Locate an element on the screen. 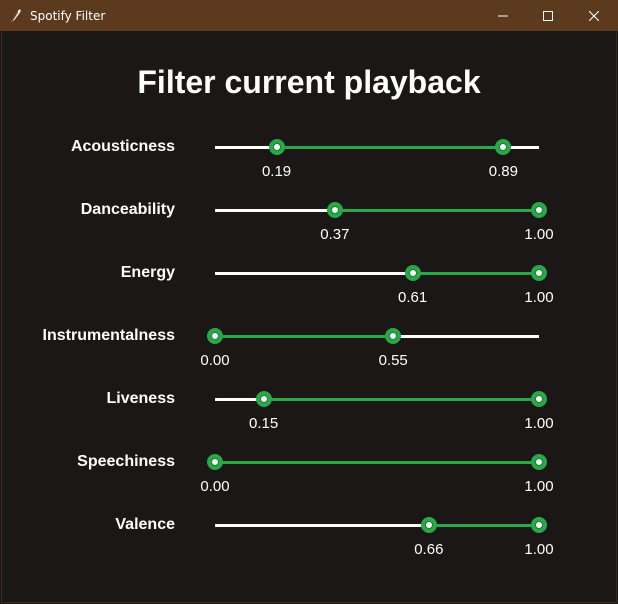 The width and height of the screenshot is (618, 604). minimize-icon is located at coordinates (503, 15).